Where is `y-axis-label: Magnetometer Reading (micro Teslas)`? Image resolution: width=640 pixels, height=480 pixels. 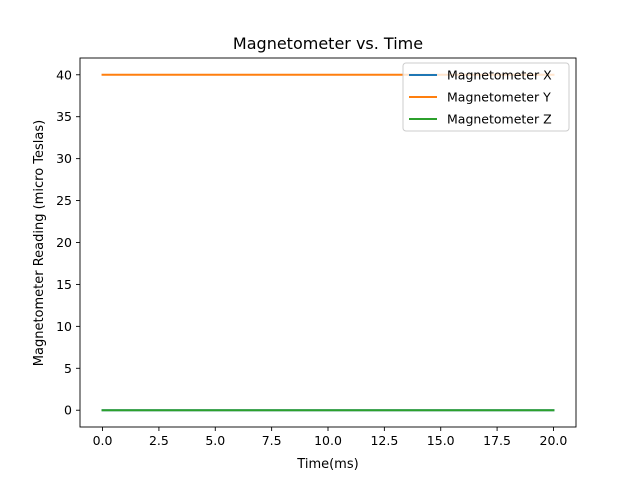
y-axis-label: Magnetometer Reading (micro Teslas) is located at coordinates (39, 243).